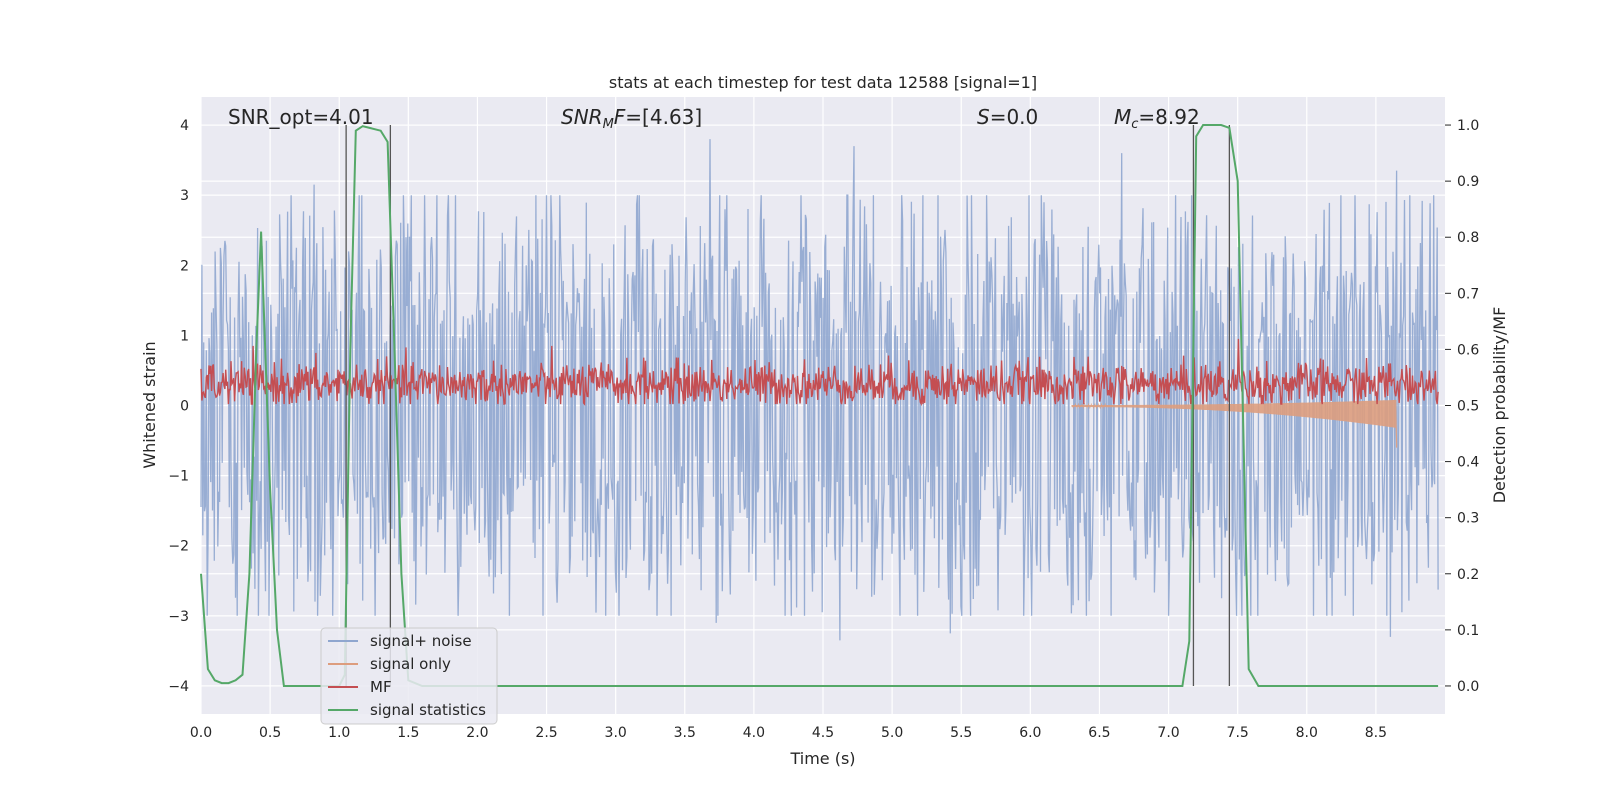 This screenshot has width=1600, height=800. What do you see at coordinates (1376, 733) in the screenshot?
I see `x-tick-label: 8.5` at bounding box center [1376, 733].